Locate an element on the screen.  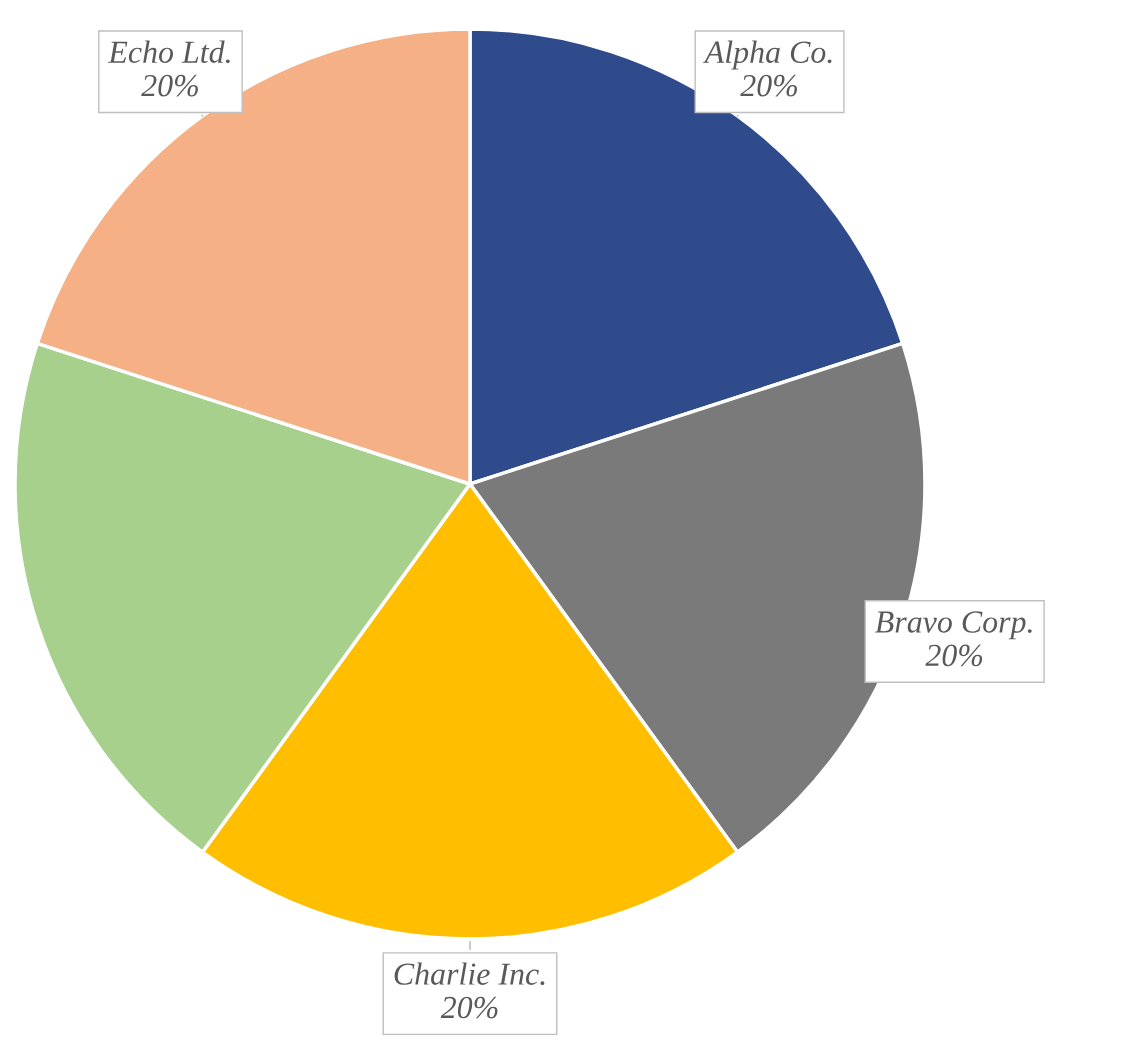
slice-label: Charlie Inc. is located at coordinates (469, 974).